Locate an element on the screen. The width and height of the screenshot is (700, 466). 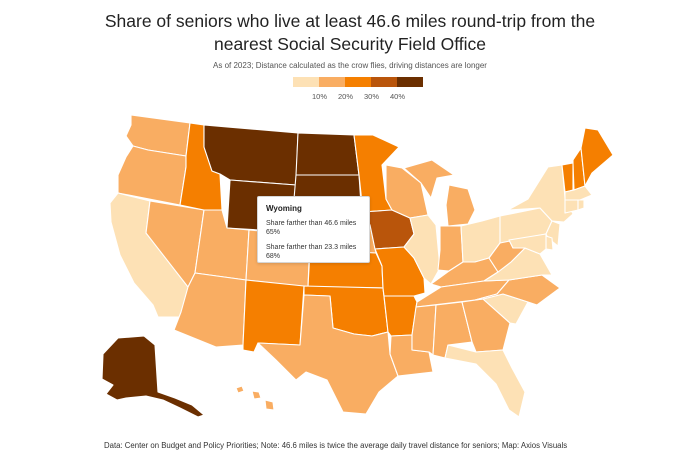
state-michigan-lower is located at coordinates (460, 205).